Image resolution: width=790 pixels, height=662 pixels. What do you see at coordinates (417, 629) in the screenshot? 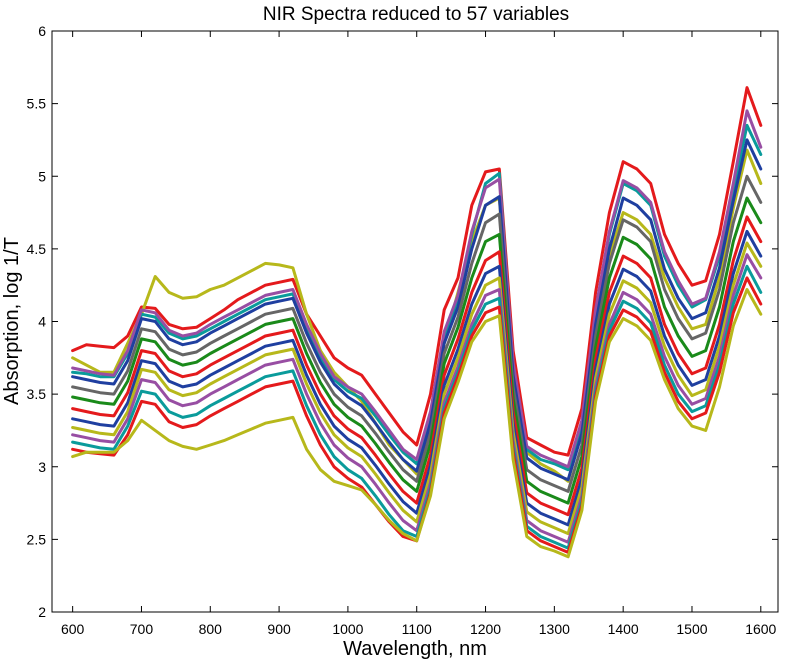
I see `x-tick-label: 1100` at bounding box center [417, 629].